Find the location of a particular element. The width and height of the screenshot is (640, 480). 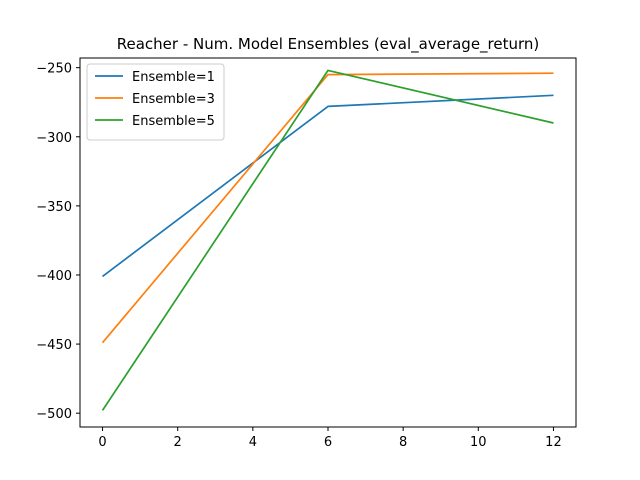

y-tick-label: −450 is located at coordinates (54, 345).